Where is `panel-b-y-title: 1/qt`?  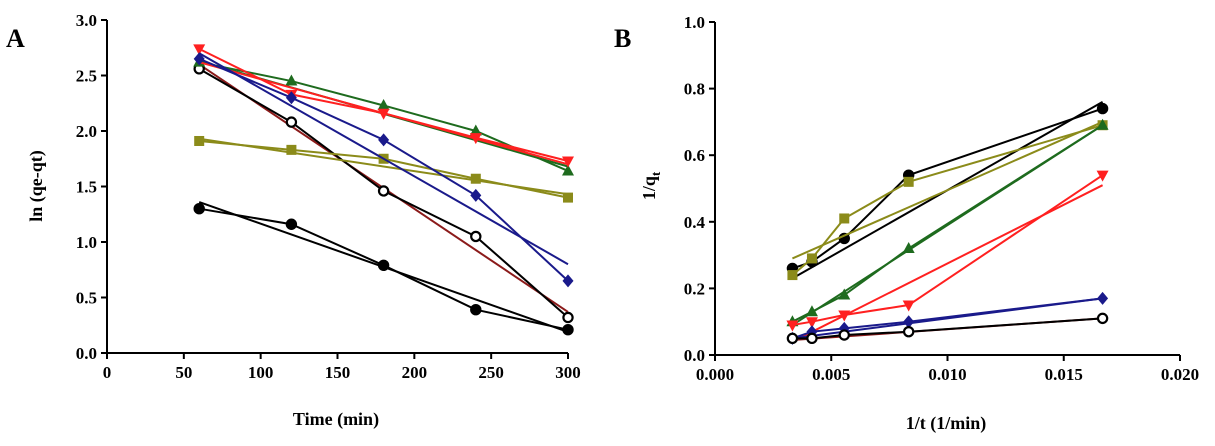 panel-b-y-title: 1/qt is located at coordinates (651, 185).